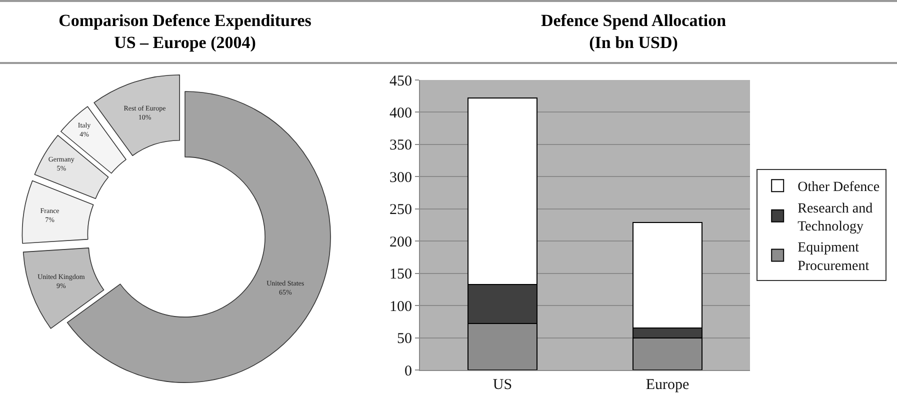  What do you see at coordinates (401, 113) in the screenshot?
I see `y-tick-label: 400` at bounding box center [401, 113].